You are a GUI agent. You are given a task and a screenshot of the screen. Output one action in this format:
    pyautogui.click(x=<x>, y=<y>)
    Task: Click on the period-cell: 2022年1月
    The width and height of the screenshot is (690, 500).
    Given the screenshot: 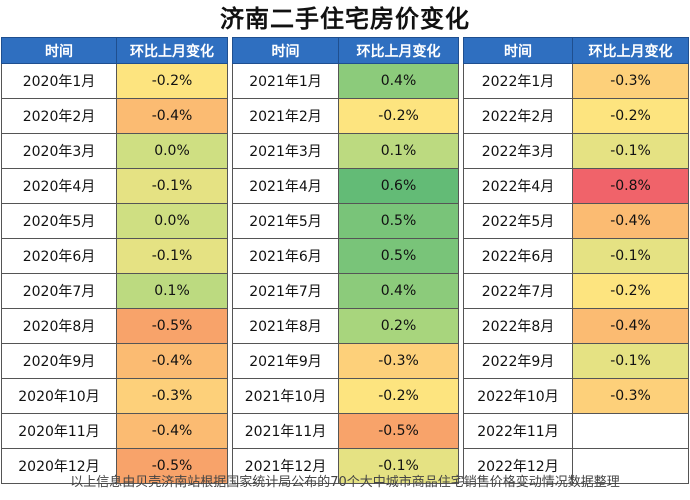 What is the action you would take?
    pyautogui.click(x=518, y=81)
    